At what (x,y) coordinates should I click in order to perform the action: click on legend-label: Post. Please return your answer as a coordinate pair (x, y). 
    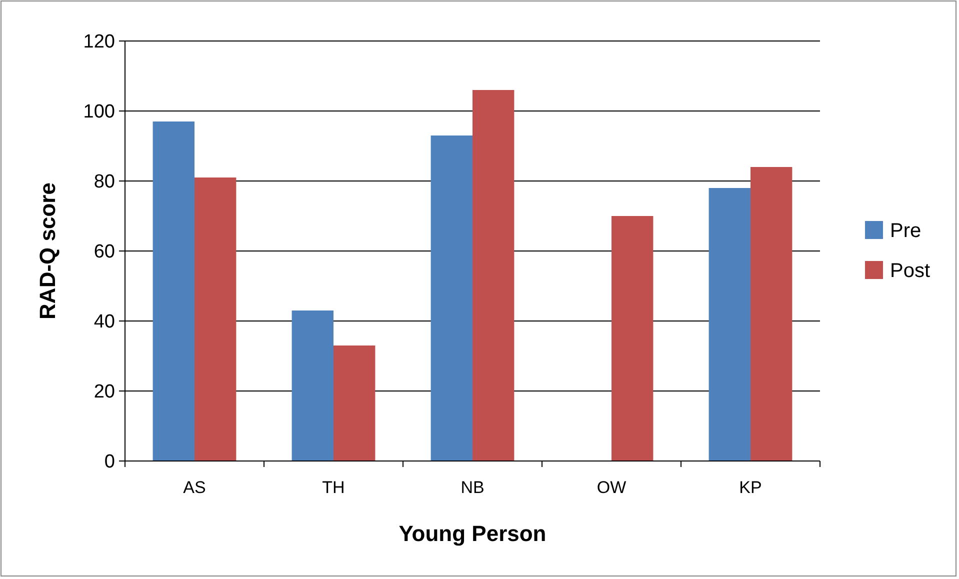
    Looking at the image, I should click on (910, 271).